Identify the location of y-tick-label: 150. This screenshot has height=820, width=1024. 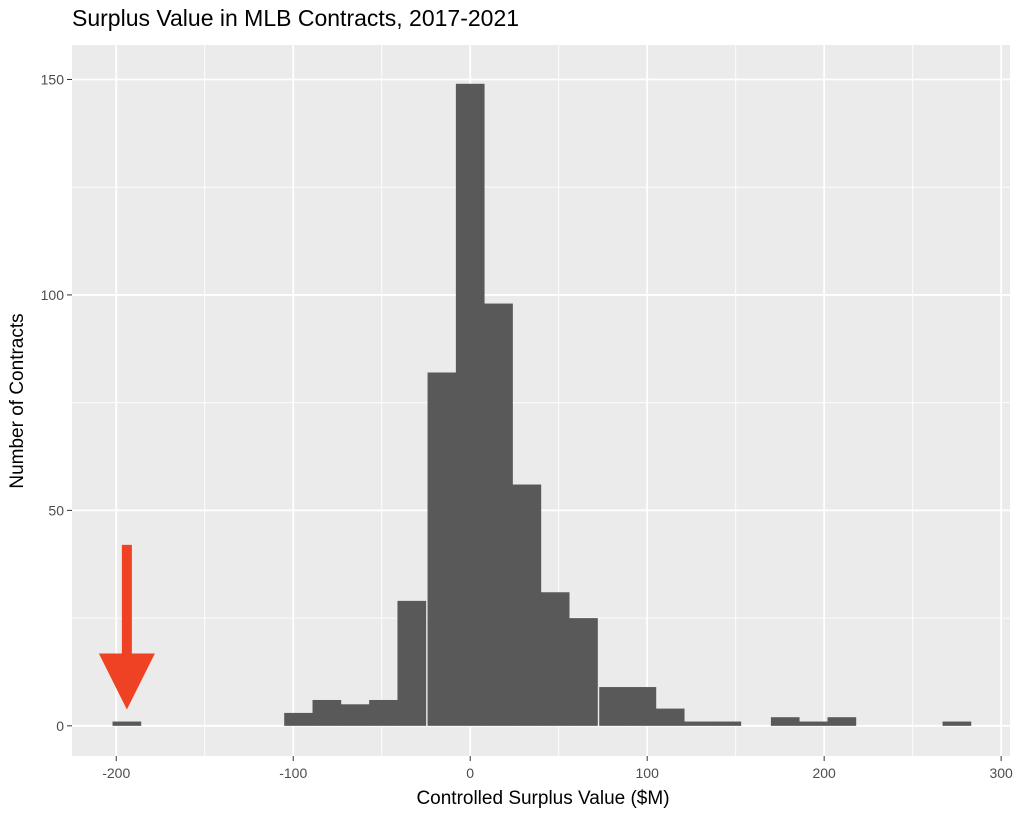
(53, 79).